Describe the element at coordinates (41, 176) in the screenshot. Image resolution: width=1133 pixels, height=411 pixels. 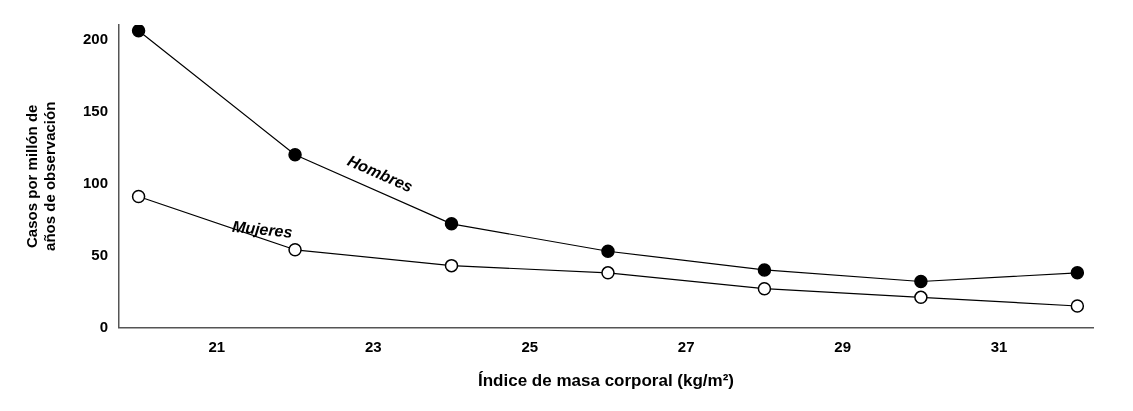
I see `y-axis-title: Casos por millón de años de observación` at that location.